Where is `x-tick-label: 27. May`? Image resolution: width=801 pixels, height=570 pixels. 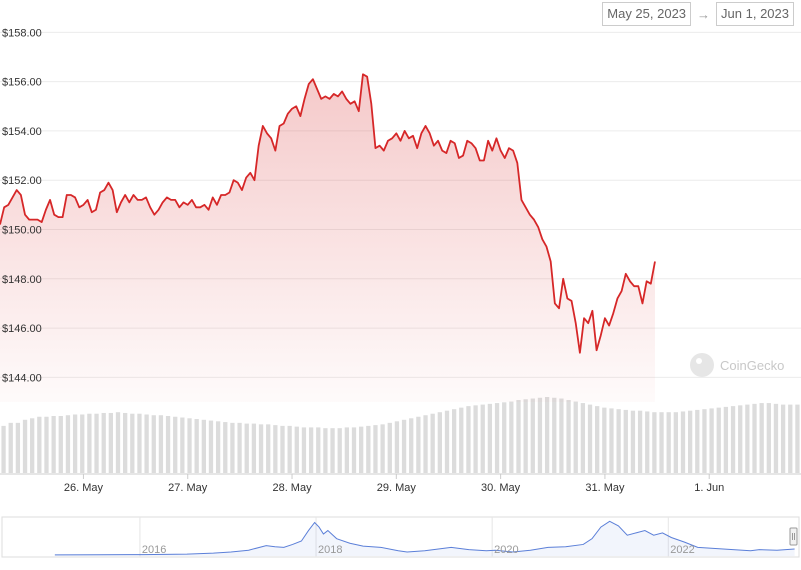 x-tick-label: 27. May is located at coordinates (188, 488).